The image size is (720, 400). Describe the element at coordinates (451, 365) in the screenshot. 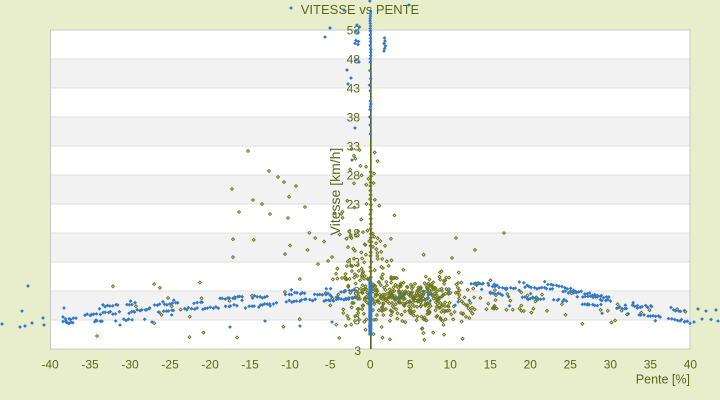

I see `svg-text: 10` at that location.